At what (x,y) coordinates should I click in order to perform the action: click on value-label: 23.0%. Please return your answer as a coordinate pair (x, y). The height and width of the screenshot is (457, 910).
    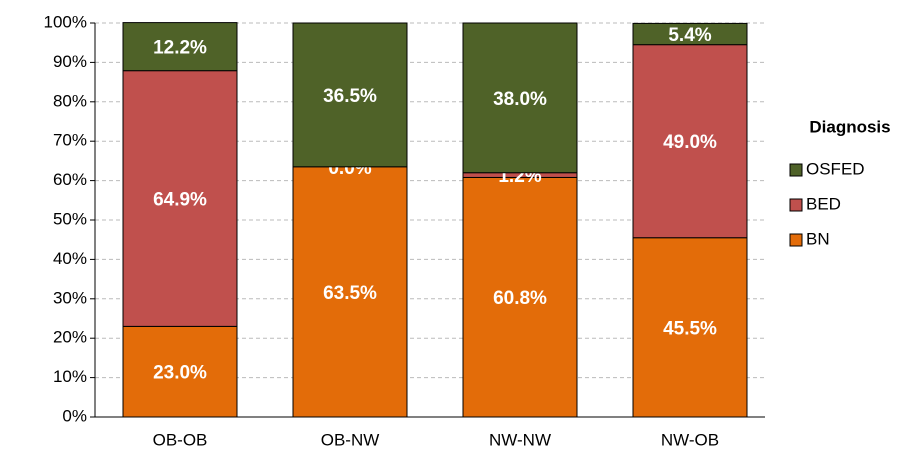
    Looking at the image, I should click on (180, 373).